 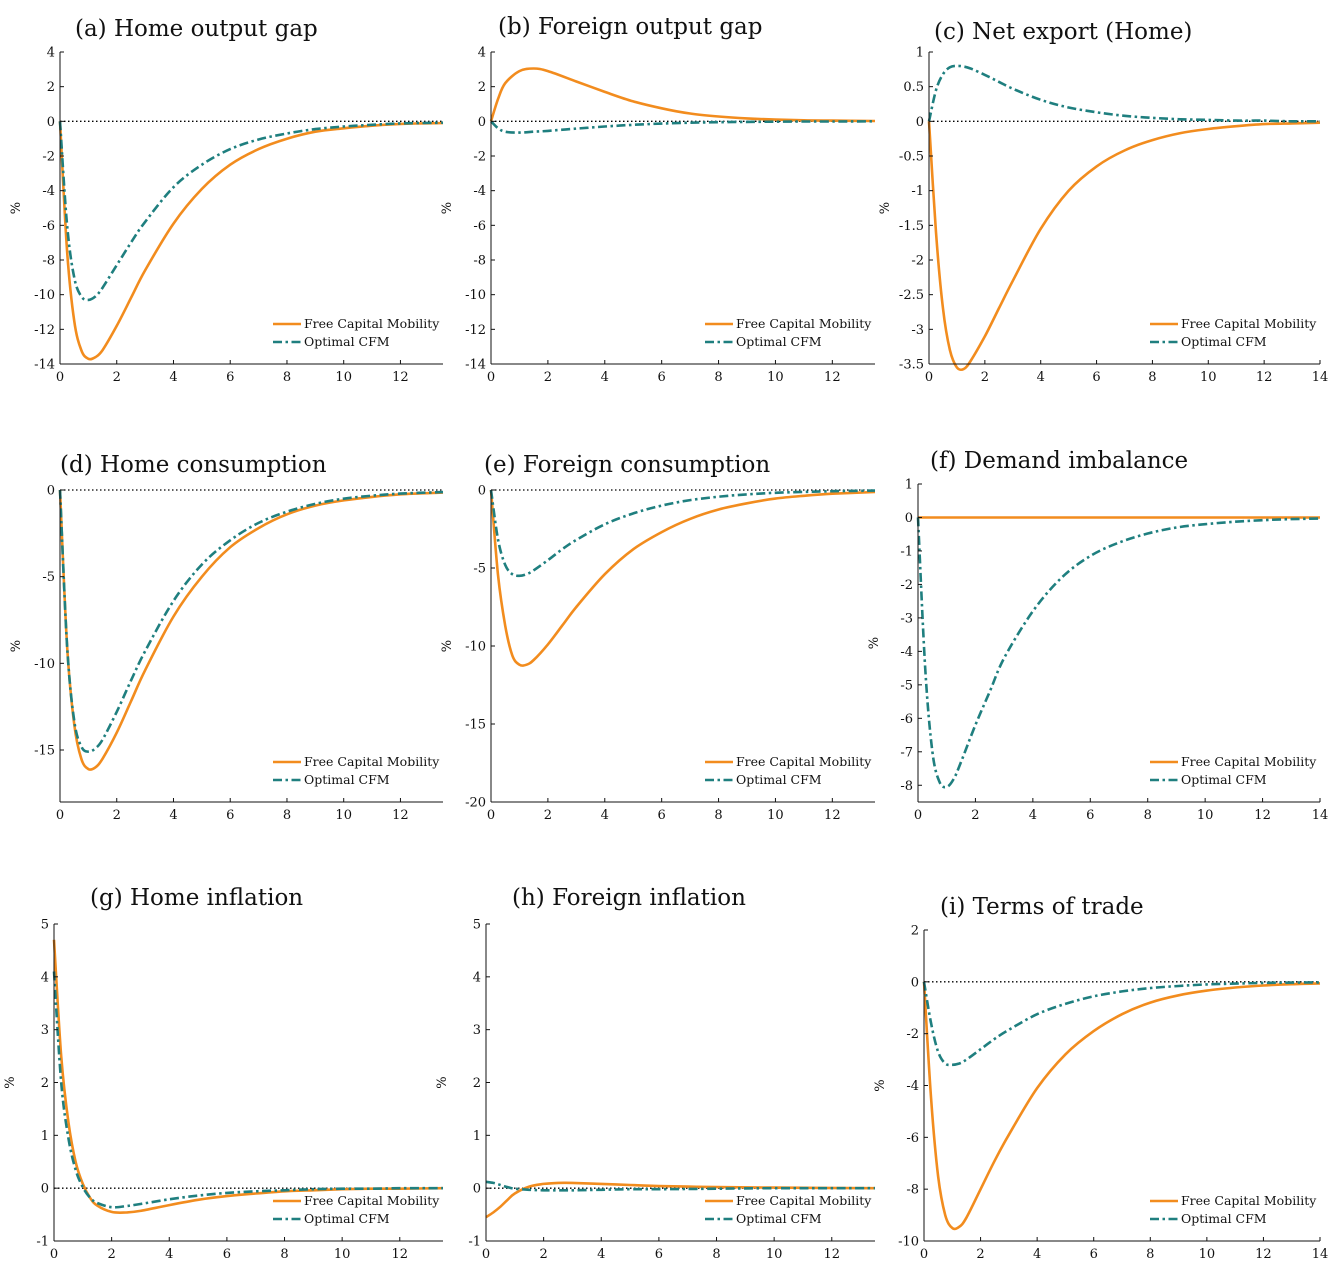 I want to click on y-tick-label: 4, so click(x=51, y=53).